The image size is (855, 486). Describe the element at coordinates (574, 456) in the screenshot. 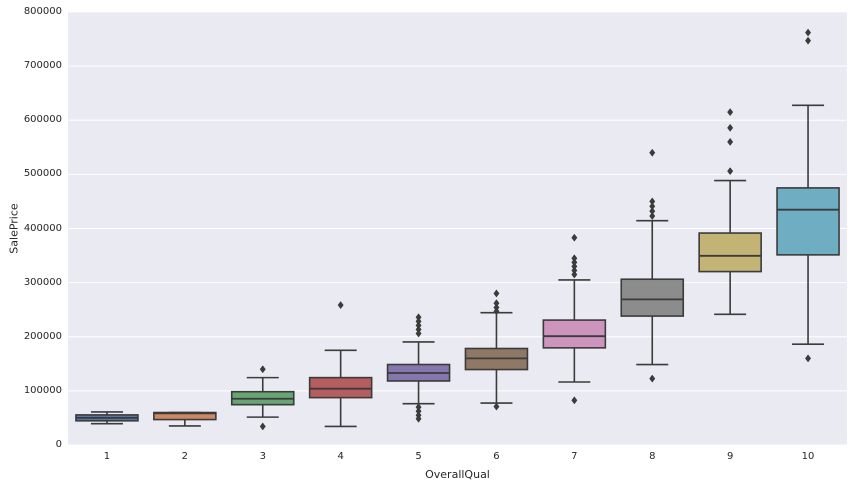

I see `x-tick-label: 7` at that location.